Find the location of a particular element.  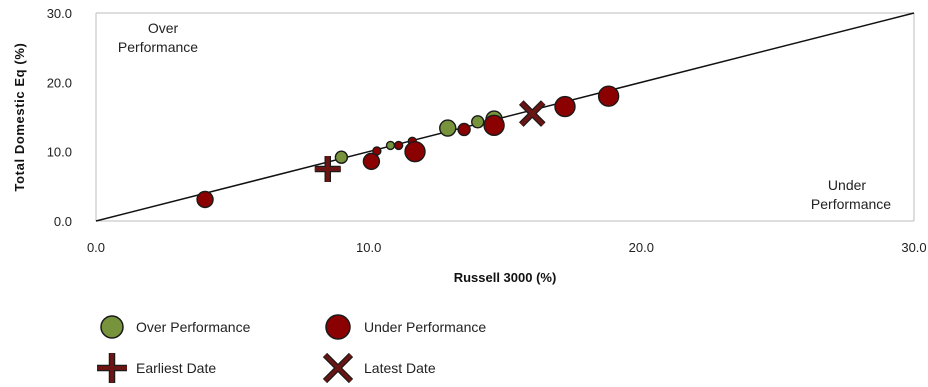

legend-item-latest-date: Latest Date is located at coordinates (379, 368).